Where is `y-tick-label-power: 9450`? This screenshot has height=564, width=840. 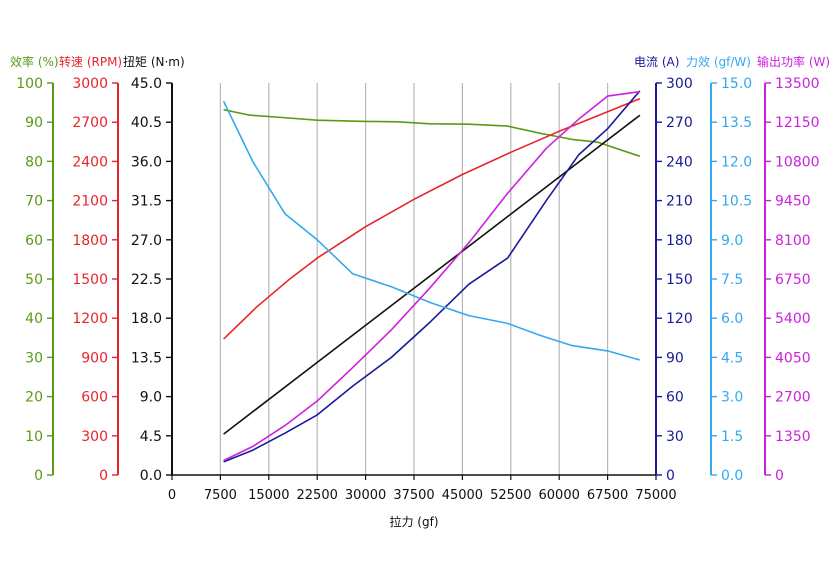
y-tick-label-power: 9450 is located at coordinates (793, 202).